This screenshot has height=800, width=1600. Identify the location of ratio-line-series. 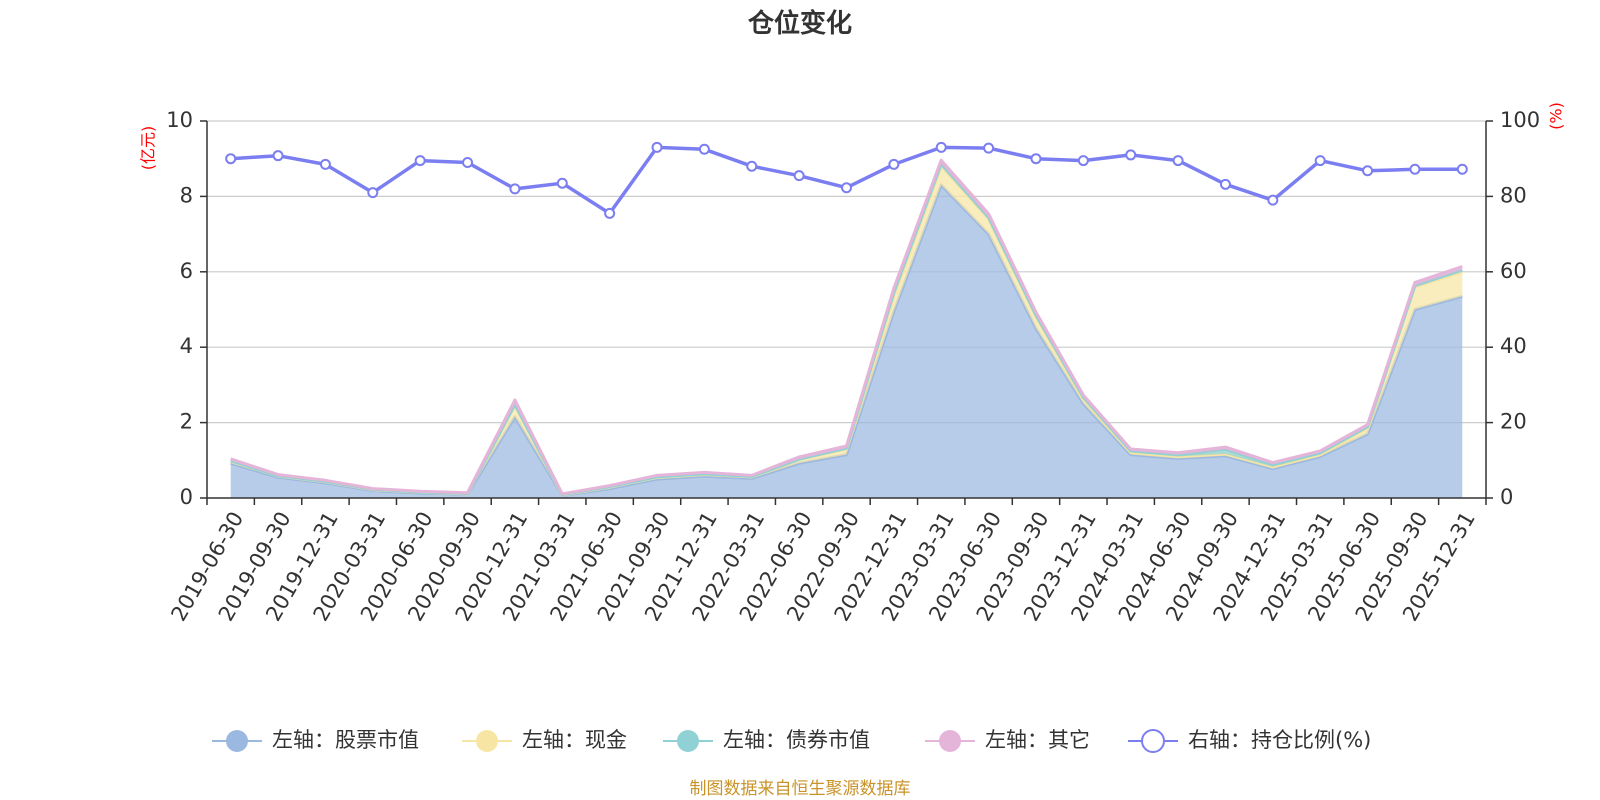
(846, 180).